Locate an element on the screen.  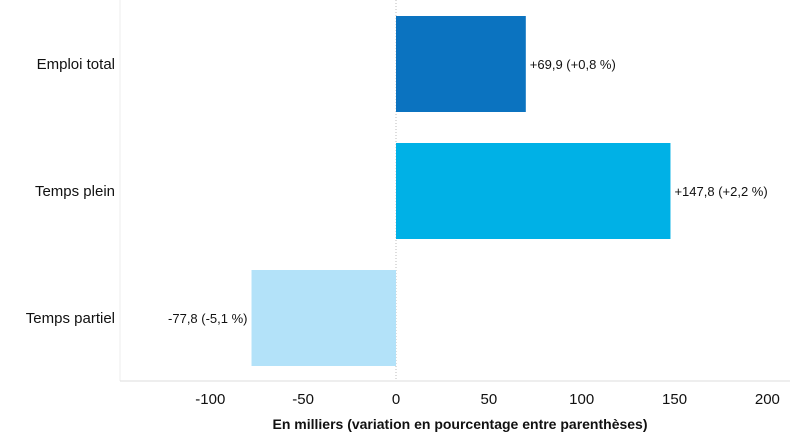
x-tick-label-0: -100 is located at coordinates (210, 399).